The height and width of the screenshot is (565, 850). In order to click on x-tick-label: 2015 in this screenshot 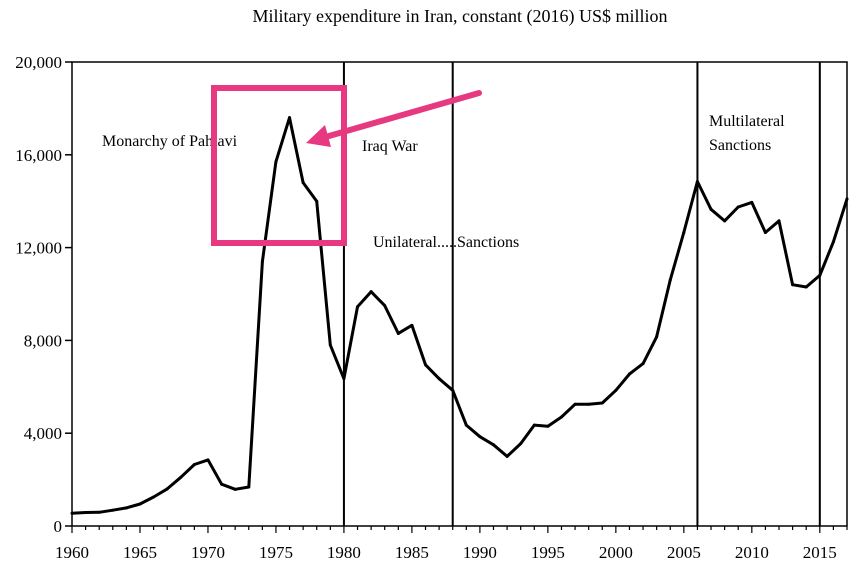, I will do `click(820, 552)`.